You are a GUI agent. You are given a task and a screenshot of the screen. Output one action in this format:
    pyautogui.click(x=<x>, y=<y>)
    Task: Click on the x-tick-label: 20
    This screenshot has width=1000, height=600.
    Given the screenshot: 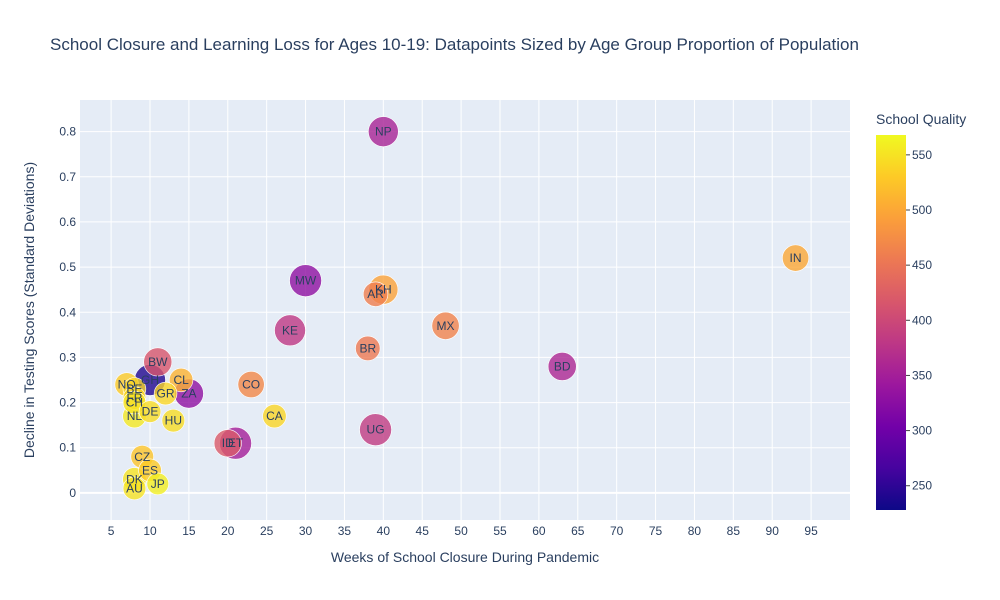 What is the action you would take?
    pyautogui.click(x=228, y=531)
    